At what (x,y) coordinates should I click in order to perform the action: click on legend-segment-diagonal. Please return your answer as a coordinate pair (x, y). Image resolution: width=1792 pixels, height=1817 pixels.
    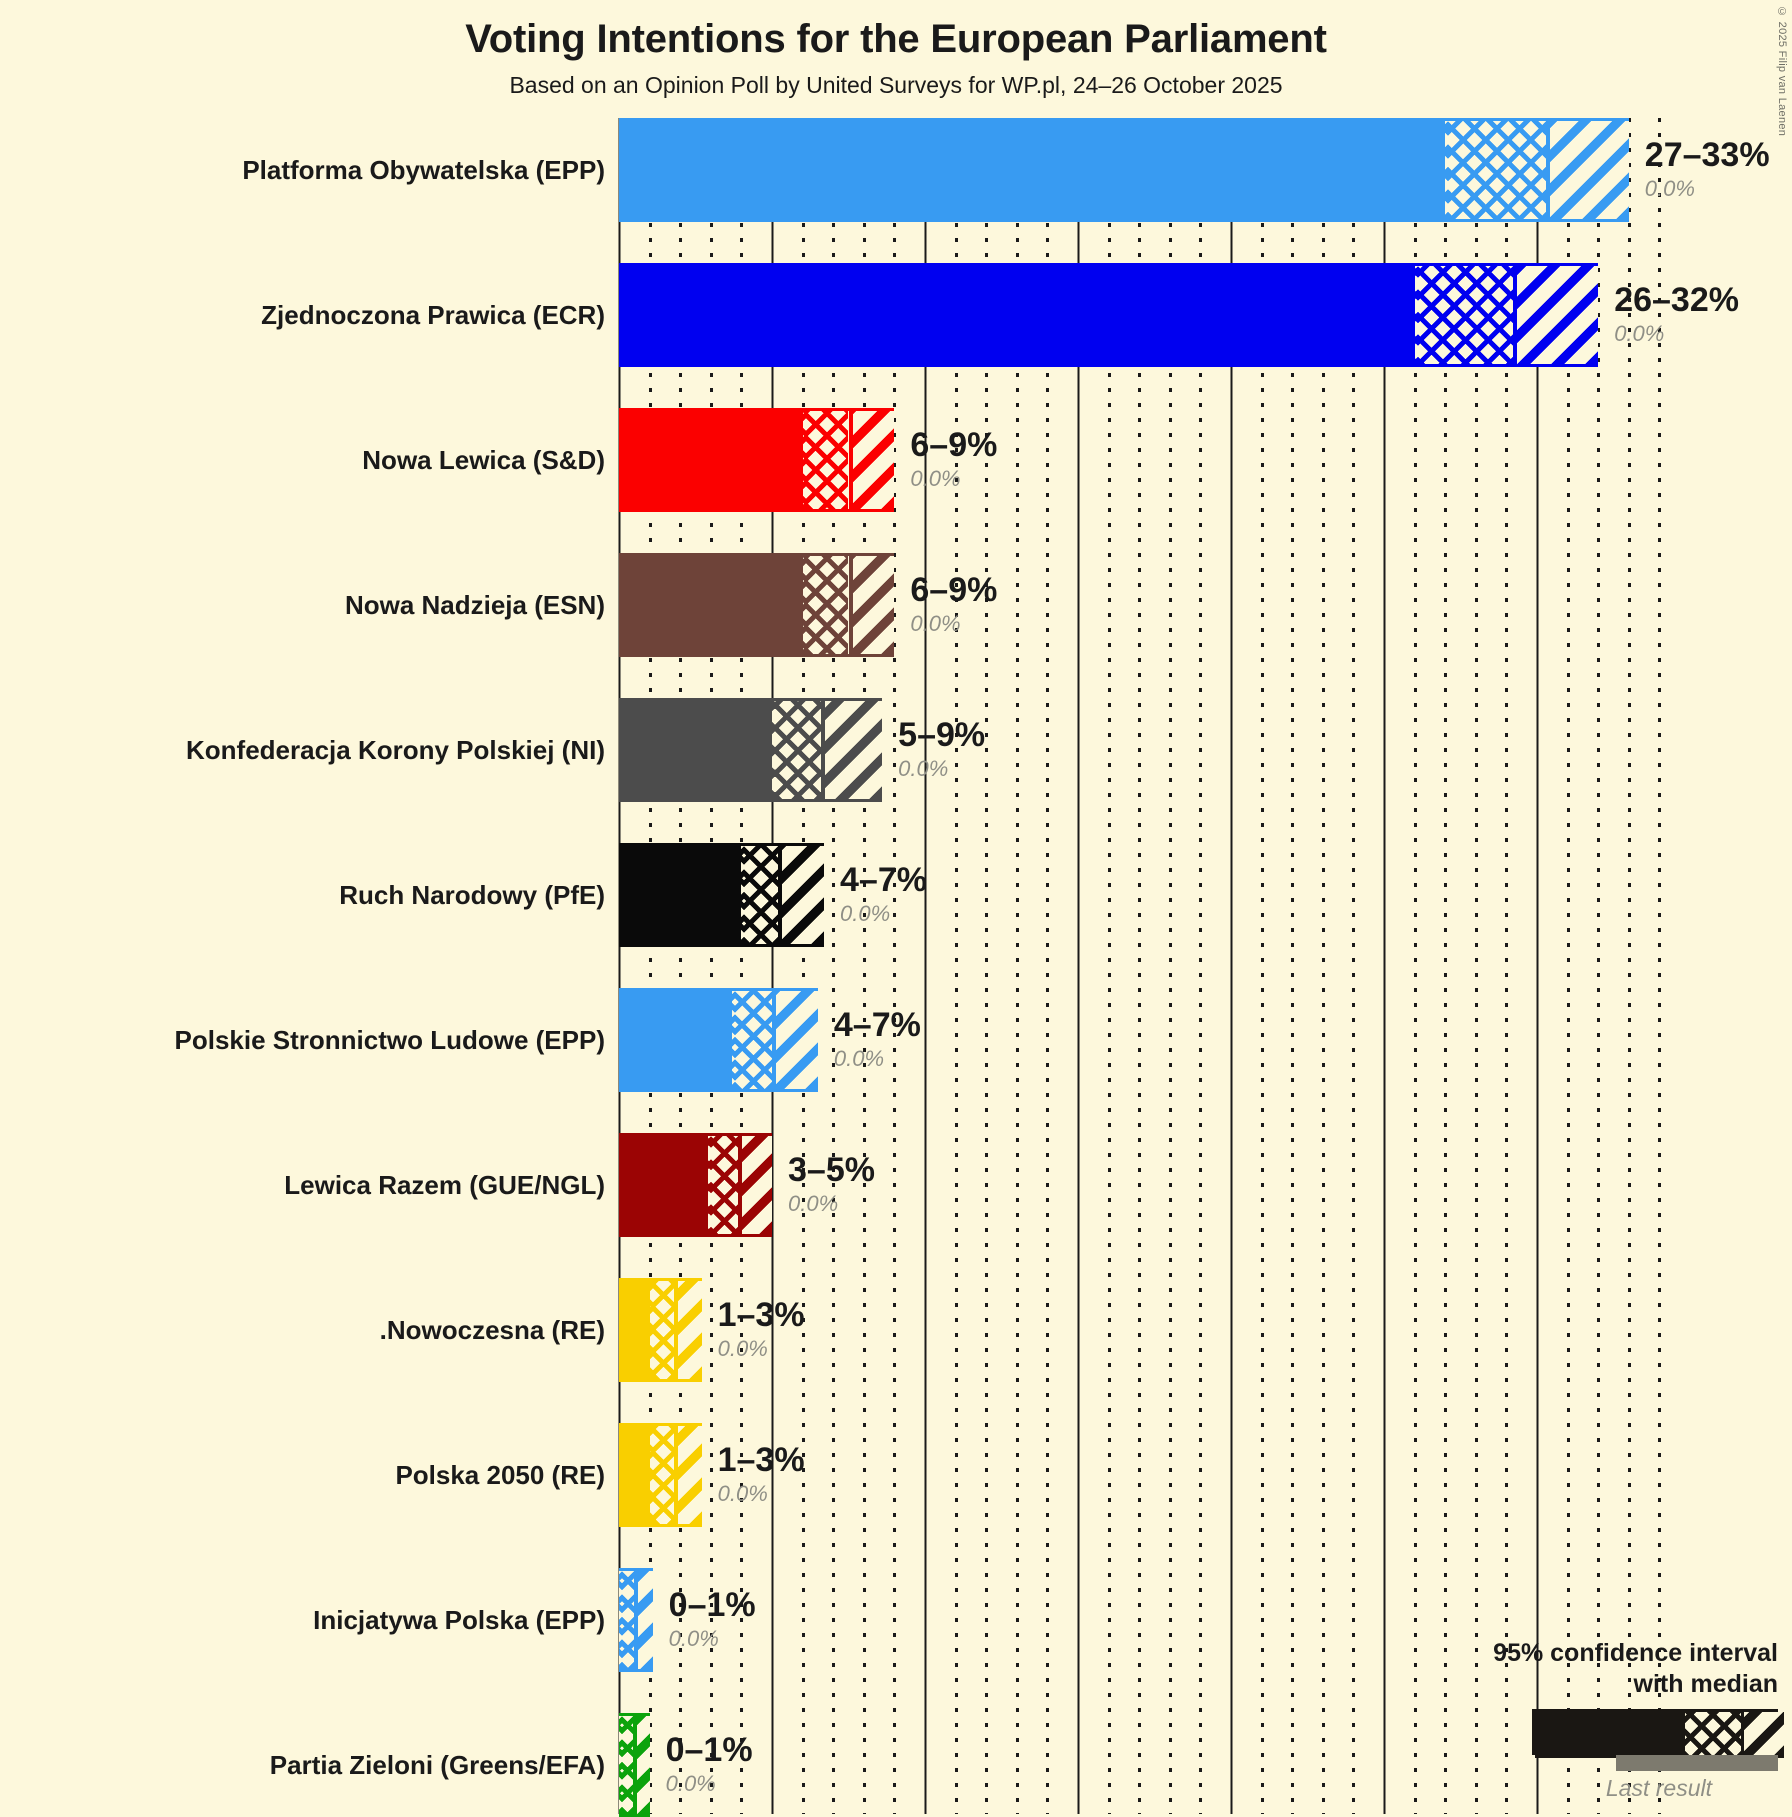
    Looking at the image, I should click on (1762, 1735).